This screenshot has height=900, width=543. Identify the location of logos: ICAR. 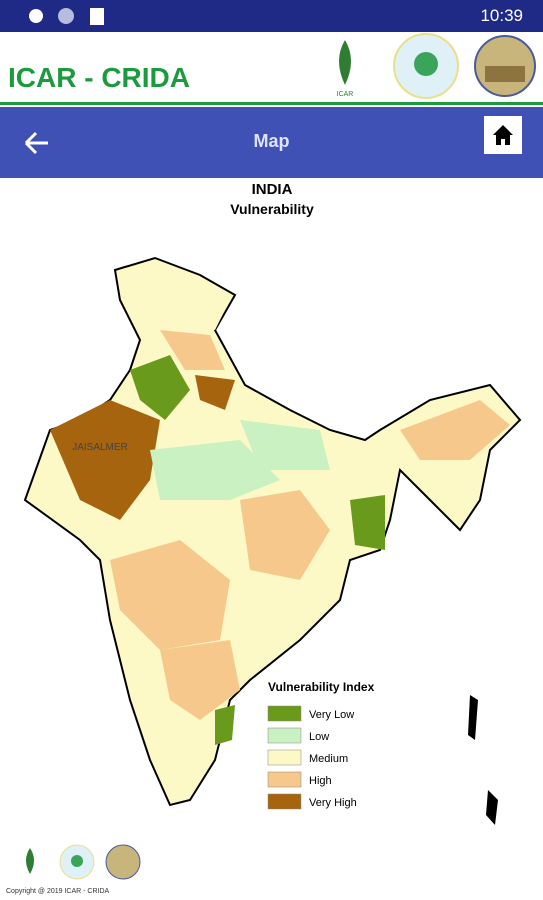
(436, 66).